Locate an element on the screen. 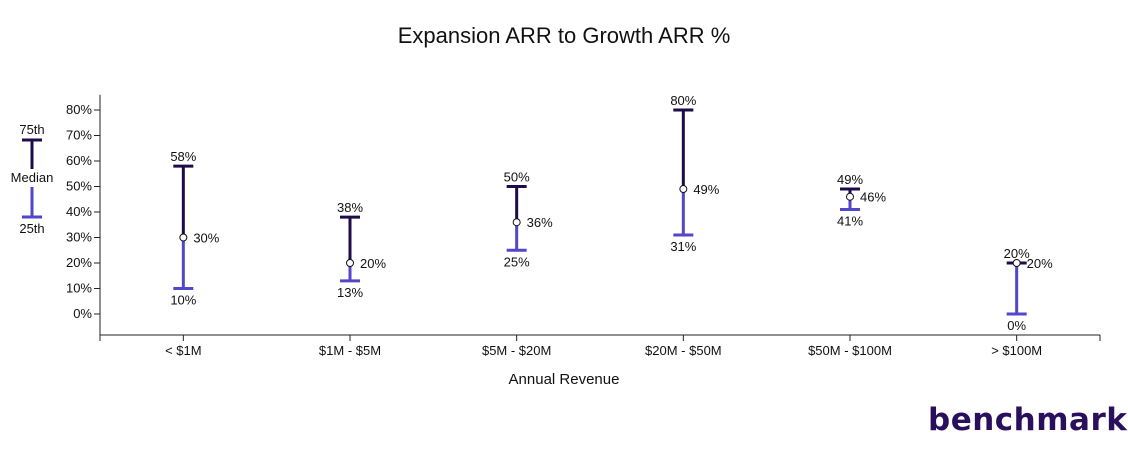 The height and width of the screenshot is (469, 1128). p25-label: 25% is located at coordinates (517, 261).